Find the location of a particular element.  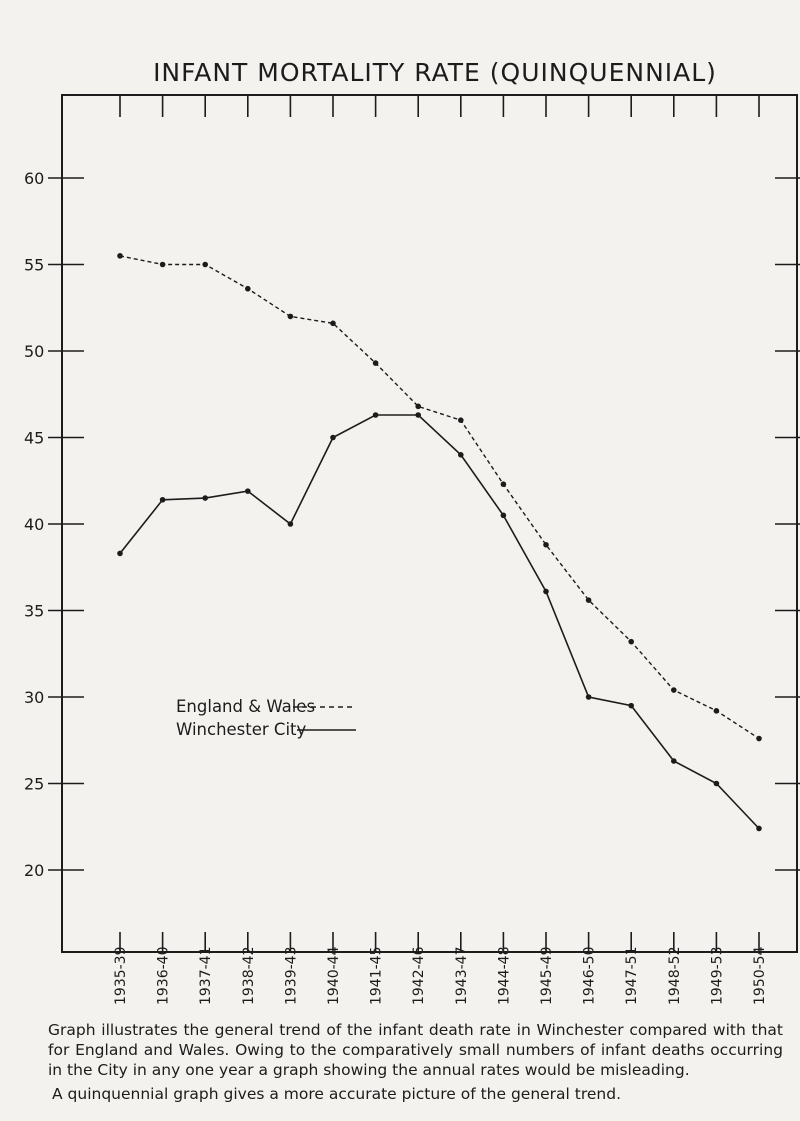

x-tick-label: 1936-40 is located at coordinates (164, 976).